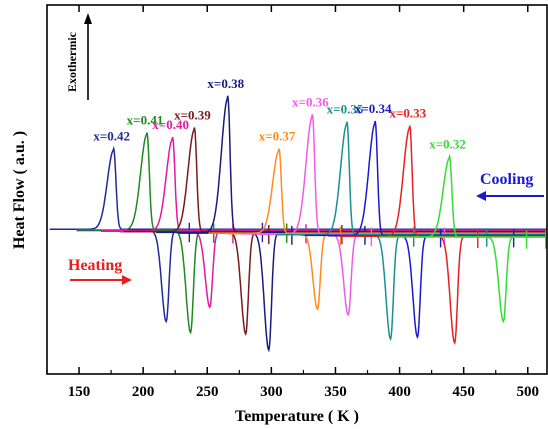  Describe the element at coordinates (477, 238) in the screenshot. I see `loop-edge-x=0.34` at that location.